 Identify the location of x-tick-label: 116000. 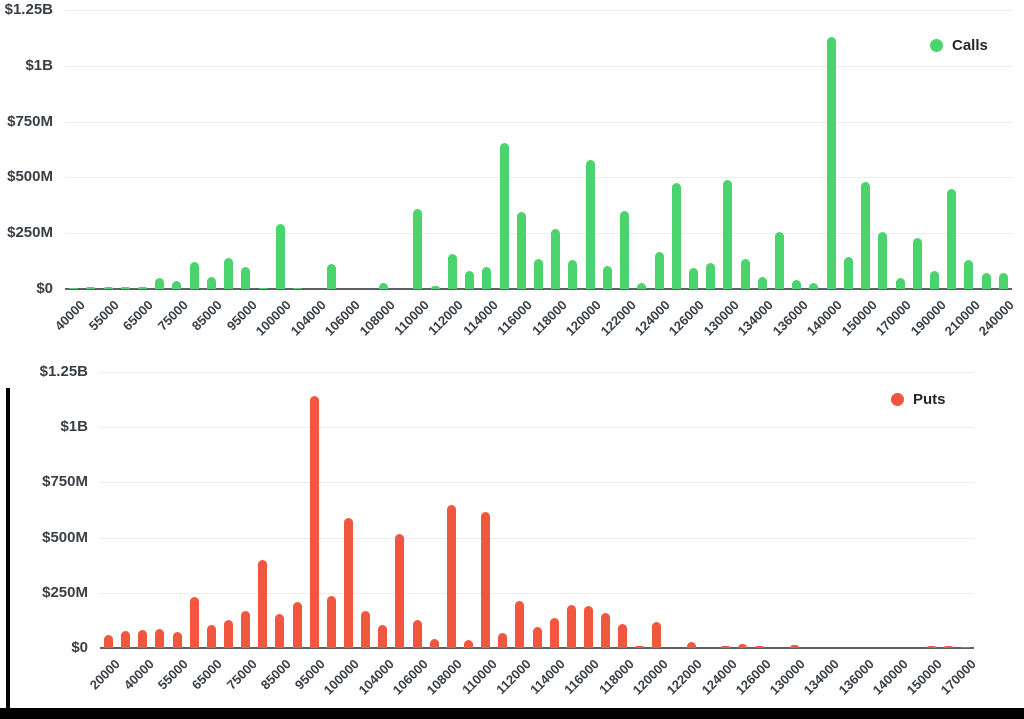
(582, 677).